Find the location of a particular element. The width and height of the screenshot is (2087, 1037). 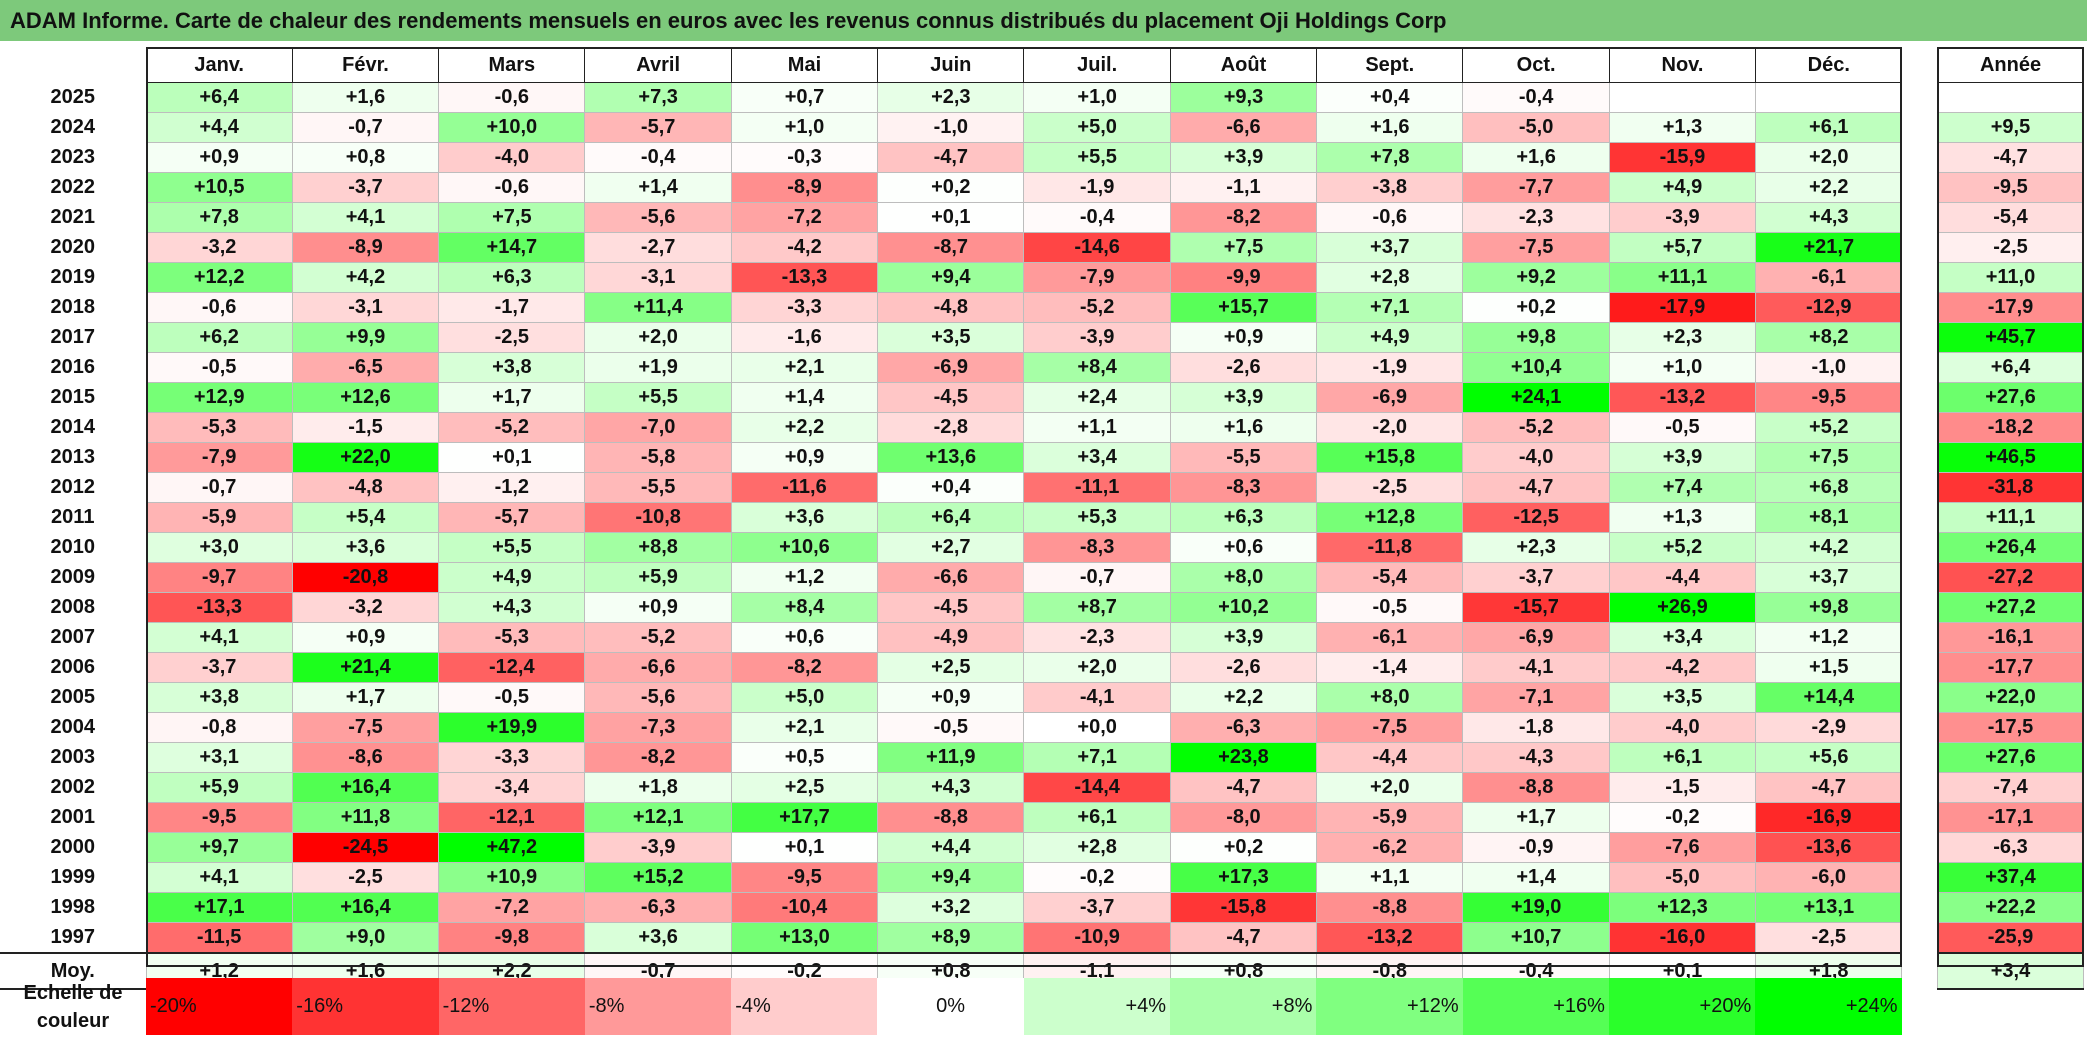

color-scale-cell: -20% is located at coordinates (219, 1006).